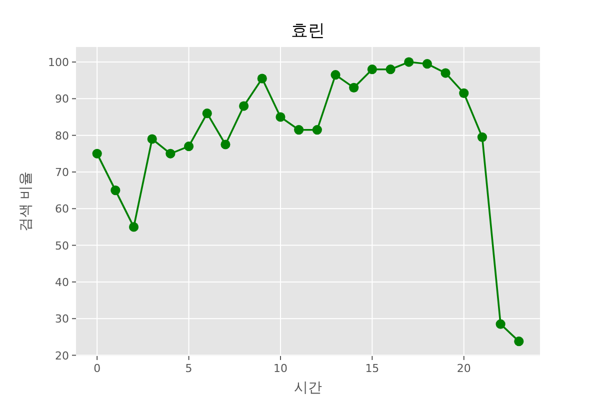 This screenshot has width=600, height=400. What do you see at coordinates (62, 355) in the screenshot?
I see `y-tick-label: 20` at bounding box center [62, 355].